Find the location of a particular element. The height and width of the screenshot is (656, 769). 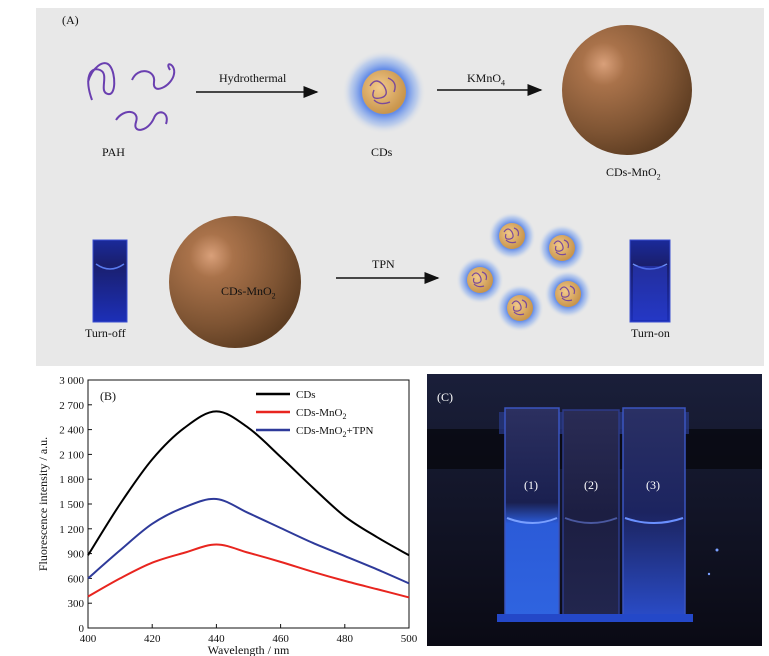

cds-mno2-sphere-middle is located at coordinates (235, 282).